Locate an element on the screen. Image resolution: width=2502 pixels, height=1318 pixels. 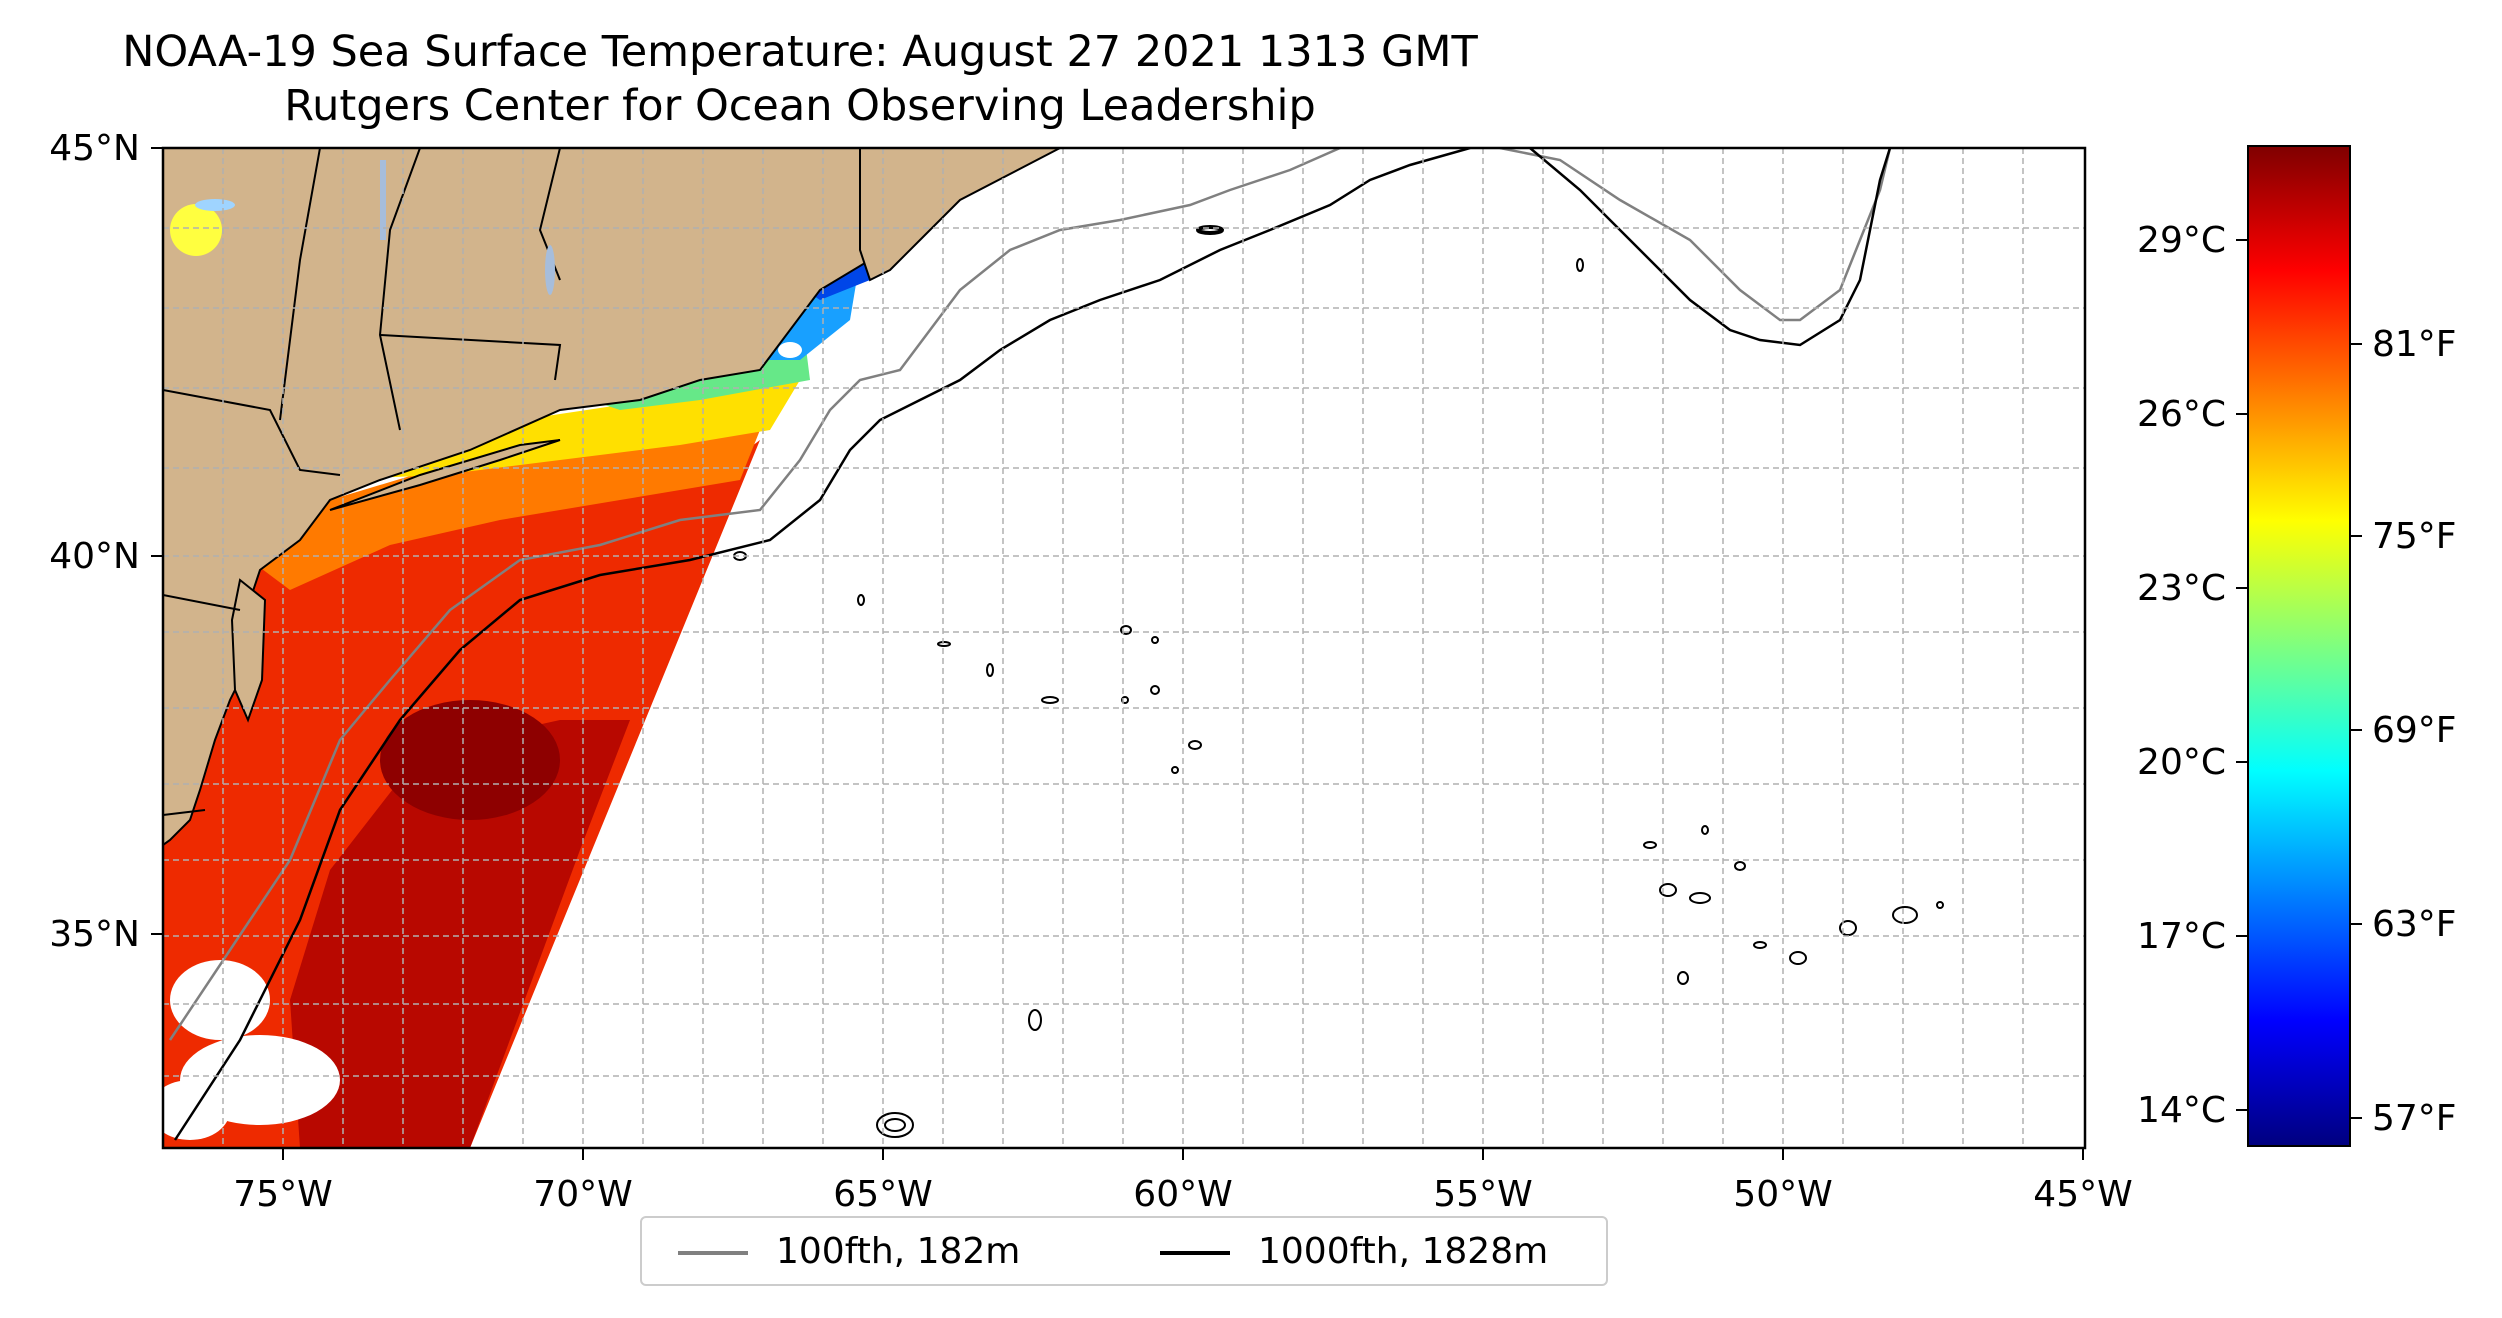
lon-label-60w: 60°W is located at coordinates (1182, 1194).